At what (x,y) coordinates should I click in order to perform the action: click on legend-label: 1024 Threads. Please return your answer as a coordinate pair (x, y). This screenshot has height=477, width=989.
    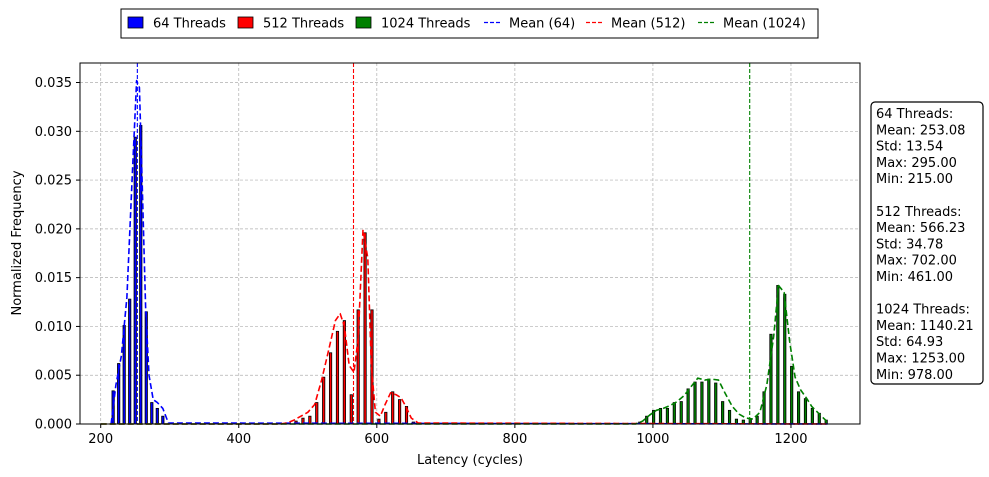
    Looking at the image, I should click on (426, 24).